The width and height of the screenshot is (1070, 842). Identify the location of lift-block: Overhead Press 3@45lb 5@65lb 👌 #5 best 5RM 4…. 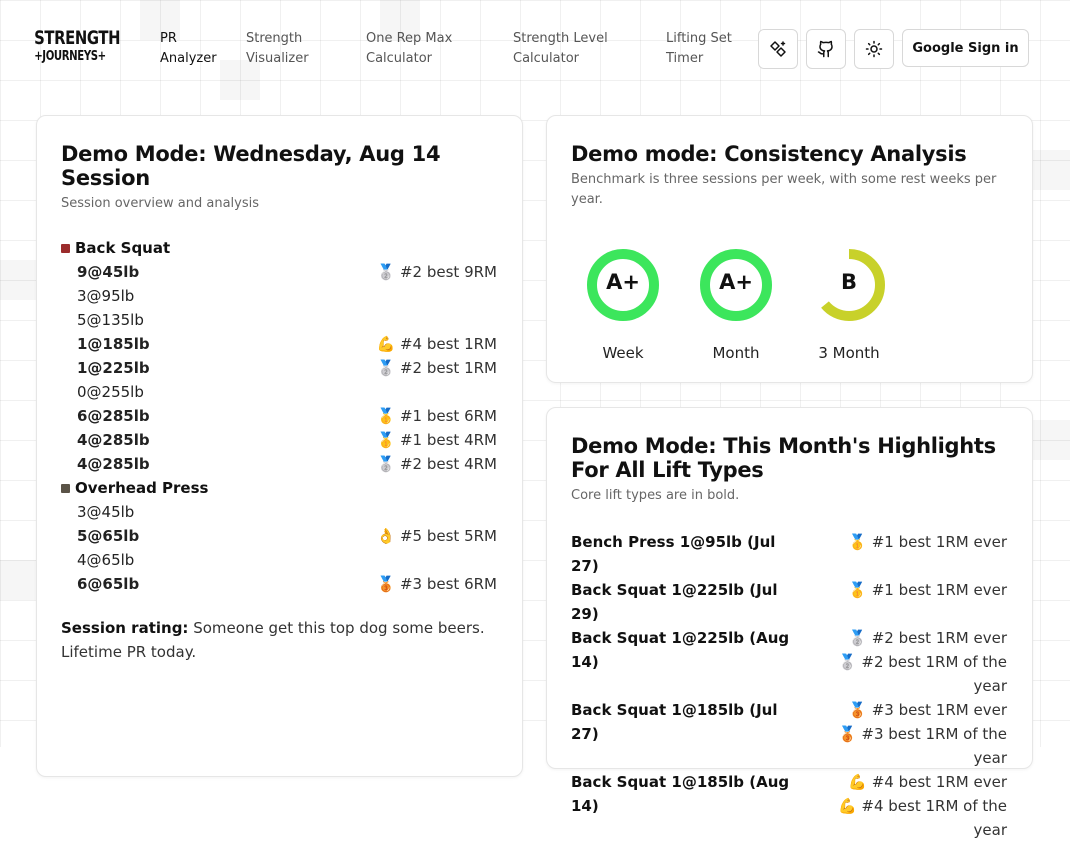
(279, 536).